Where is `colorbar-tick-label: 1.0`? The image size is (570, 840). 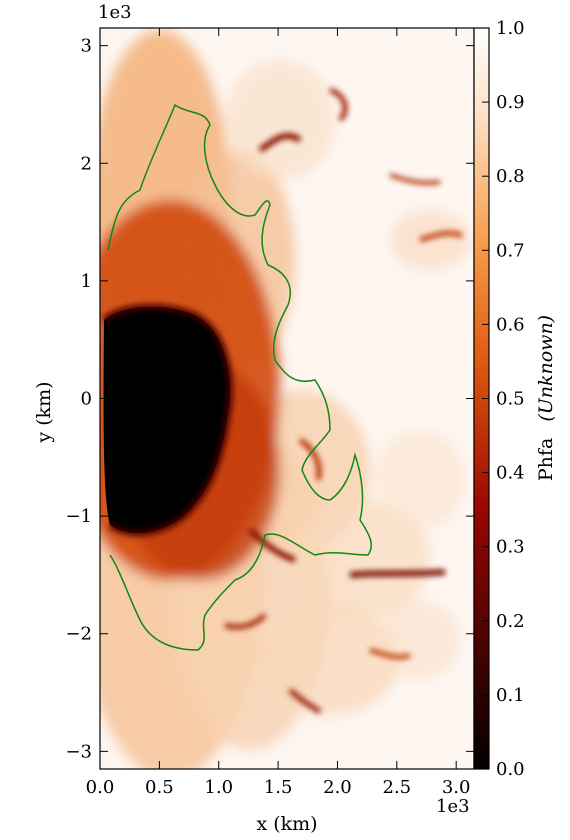 colorbar-tick-label: 1.0 is located at coordinates (510, 28).